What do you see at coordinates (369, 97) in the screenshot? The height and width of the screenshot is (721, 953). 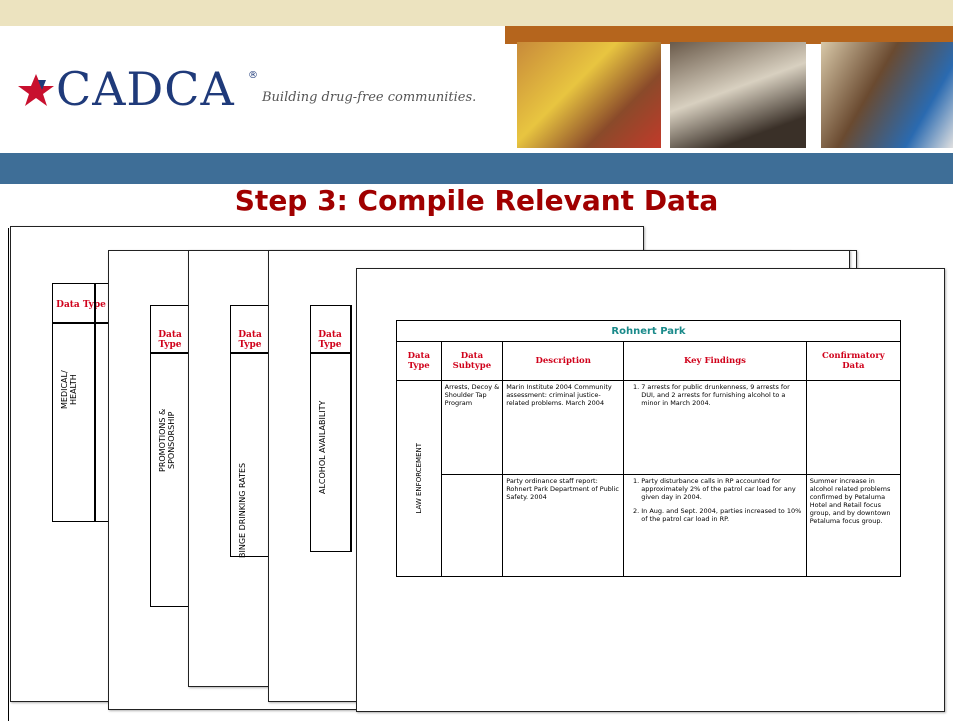 I see `tagline: Building drug-free communities.` at bounding box center [369, 97].